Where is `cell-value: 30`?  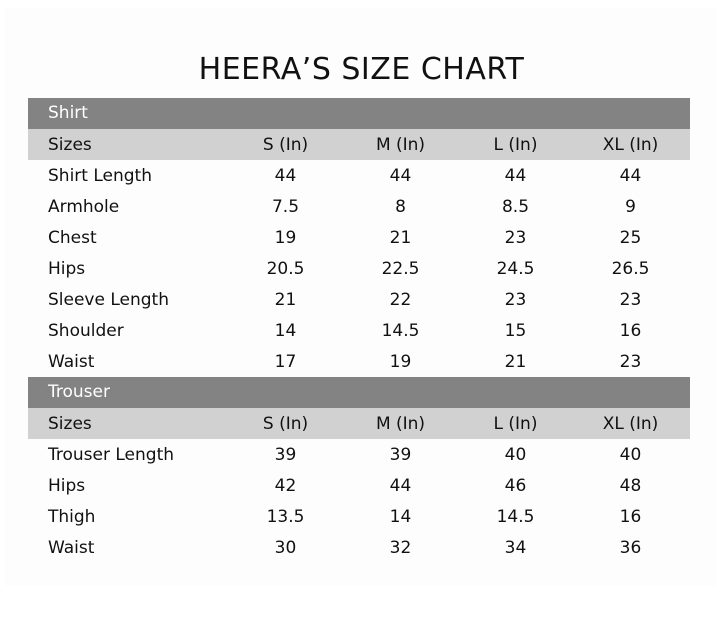 cell-value: 30 is located at coordinates (285, 547).